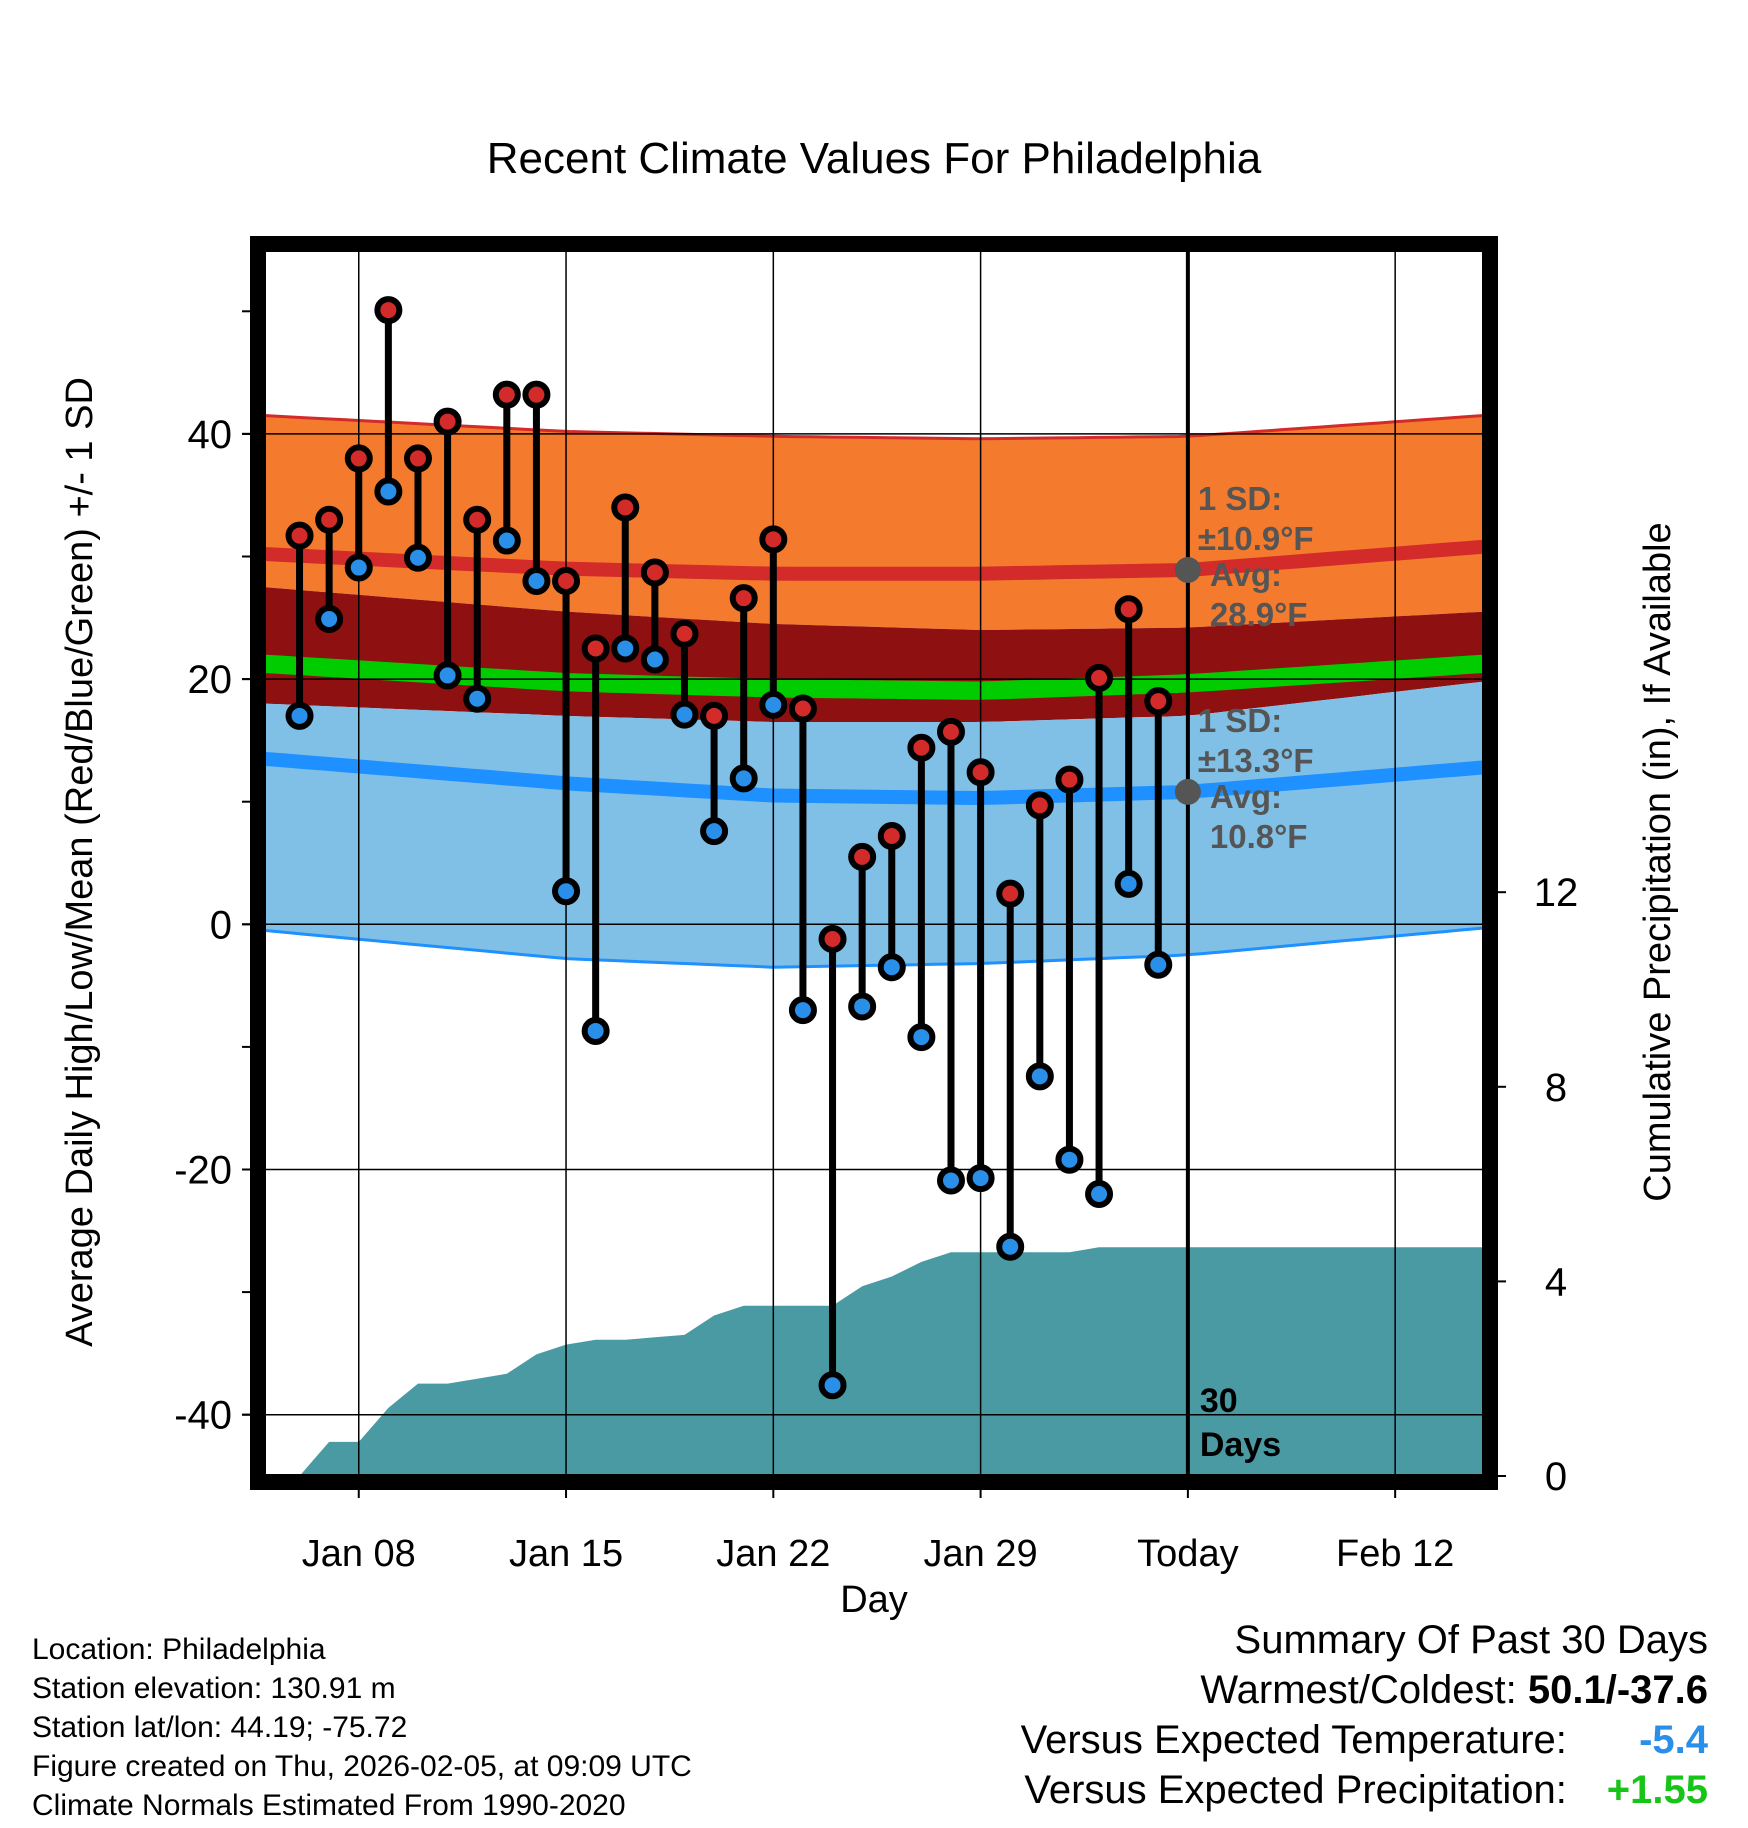 The image size is (1748, 1828). What do you see at coordinates (214, 1688) in the screenshot?
I see `elevation-text: Station elevation: 130.91 m` at bounding box center [214, 1688].